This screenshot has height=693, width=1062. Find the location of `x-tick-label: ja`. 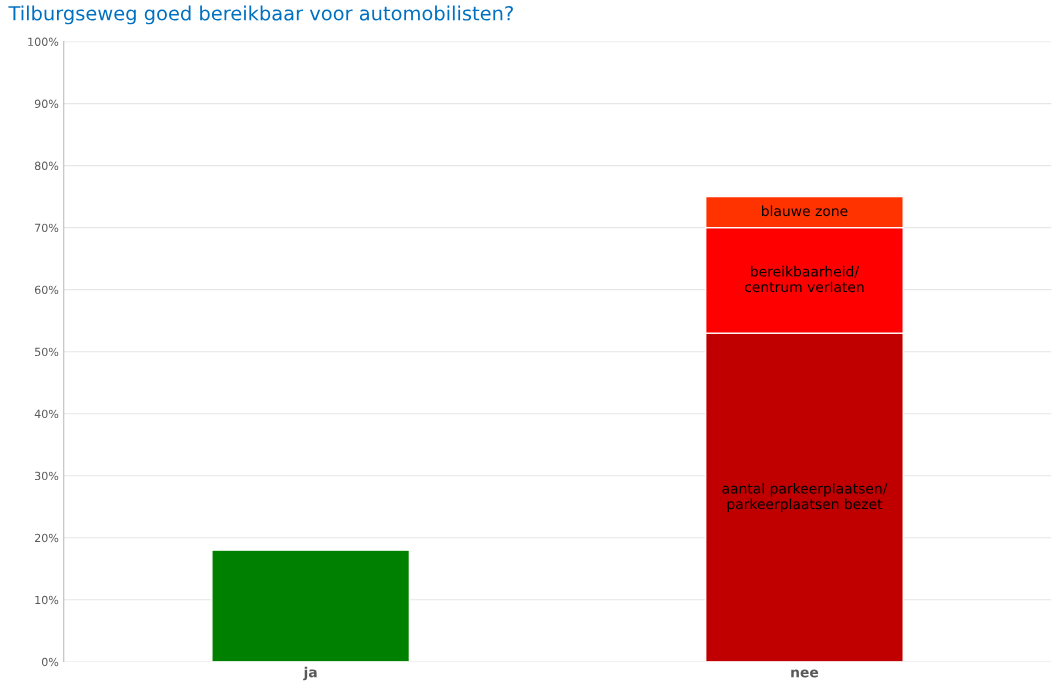

x-tick-label: ja is located at coordinates (310, 673).